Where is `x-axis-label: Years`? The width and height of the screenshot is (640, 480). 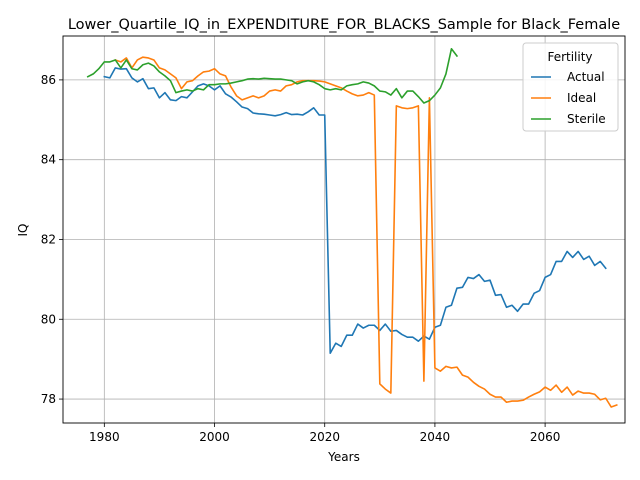
x-axis-label: Years is located at coordinates (343, 457).